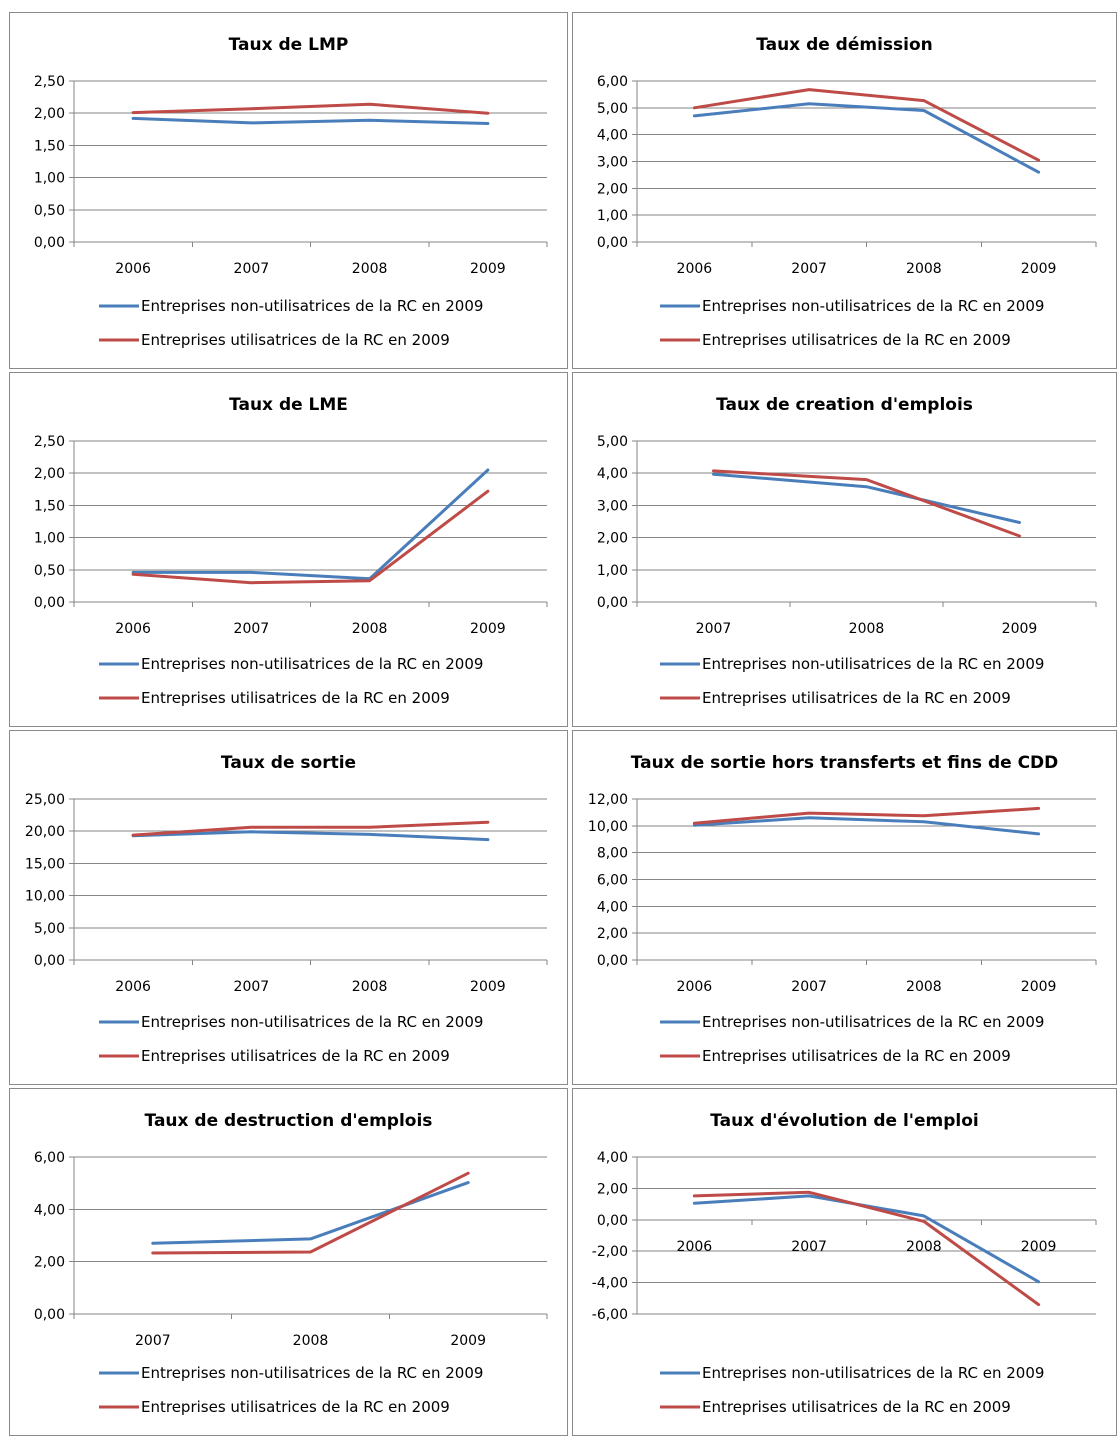 The width and height of the screenshot is (1117, 1436). Describe the element at coordinates (49, 442) in the screenshot. I see `y-tick-label: 2,50` at that location.